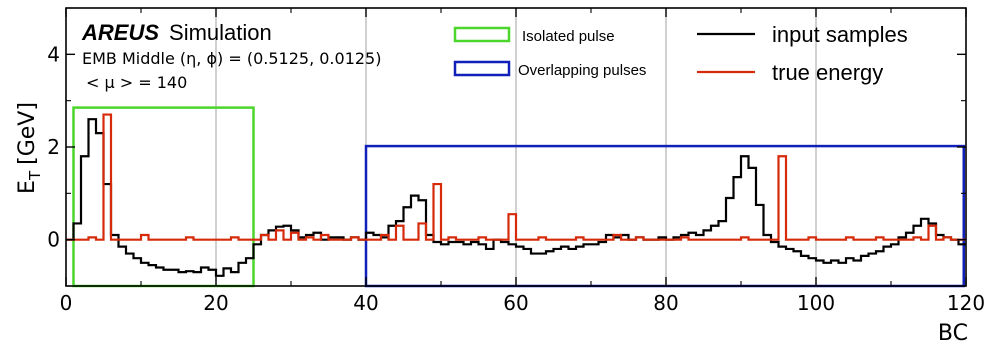  I want to click on x-tick-label-80: 80, so click(665, 303).